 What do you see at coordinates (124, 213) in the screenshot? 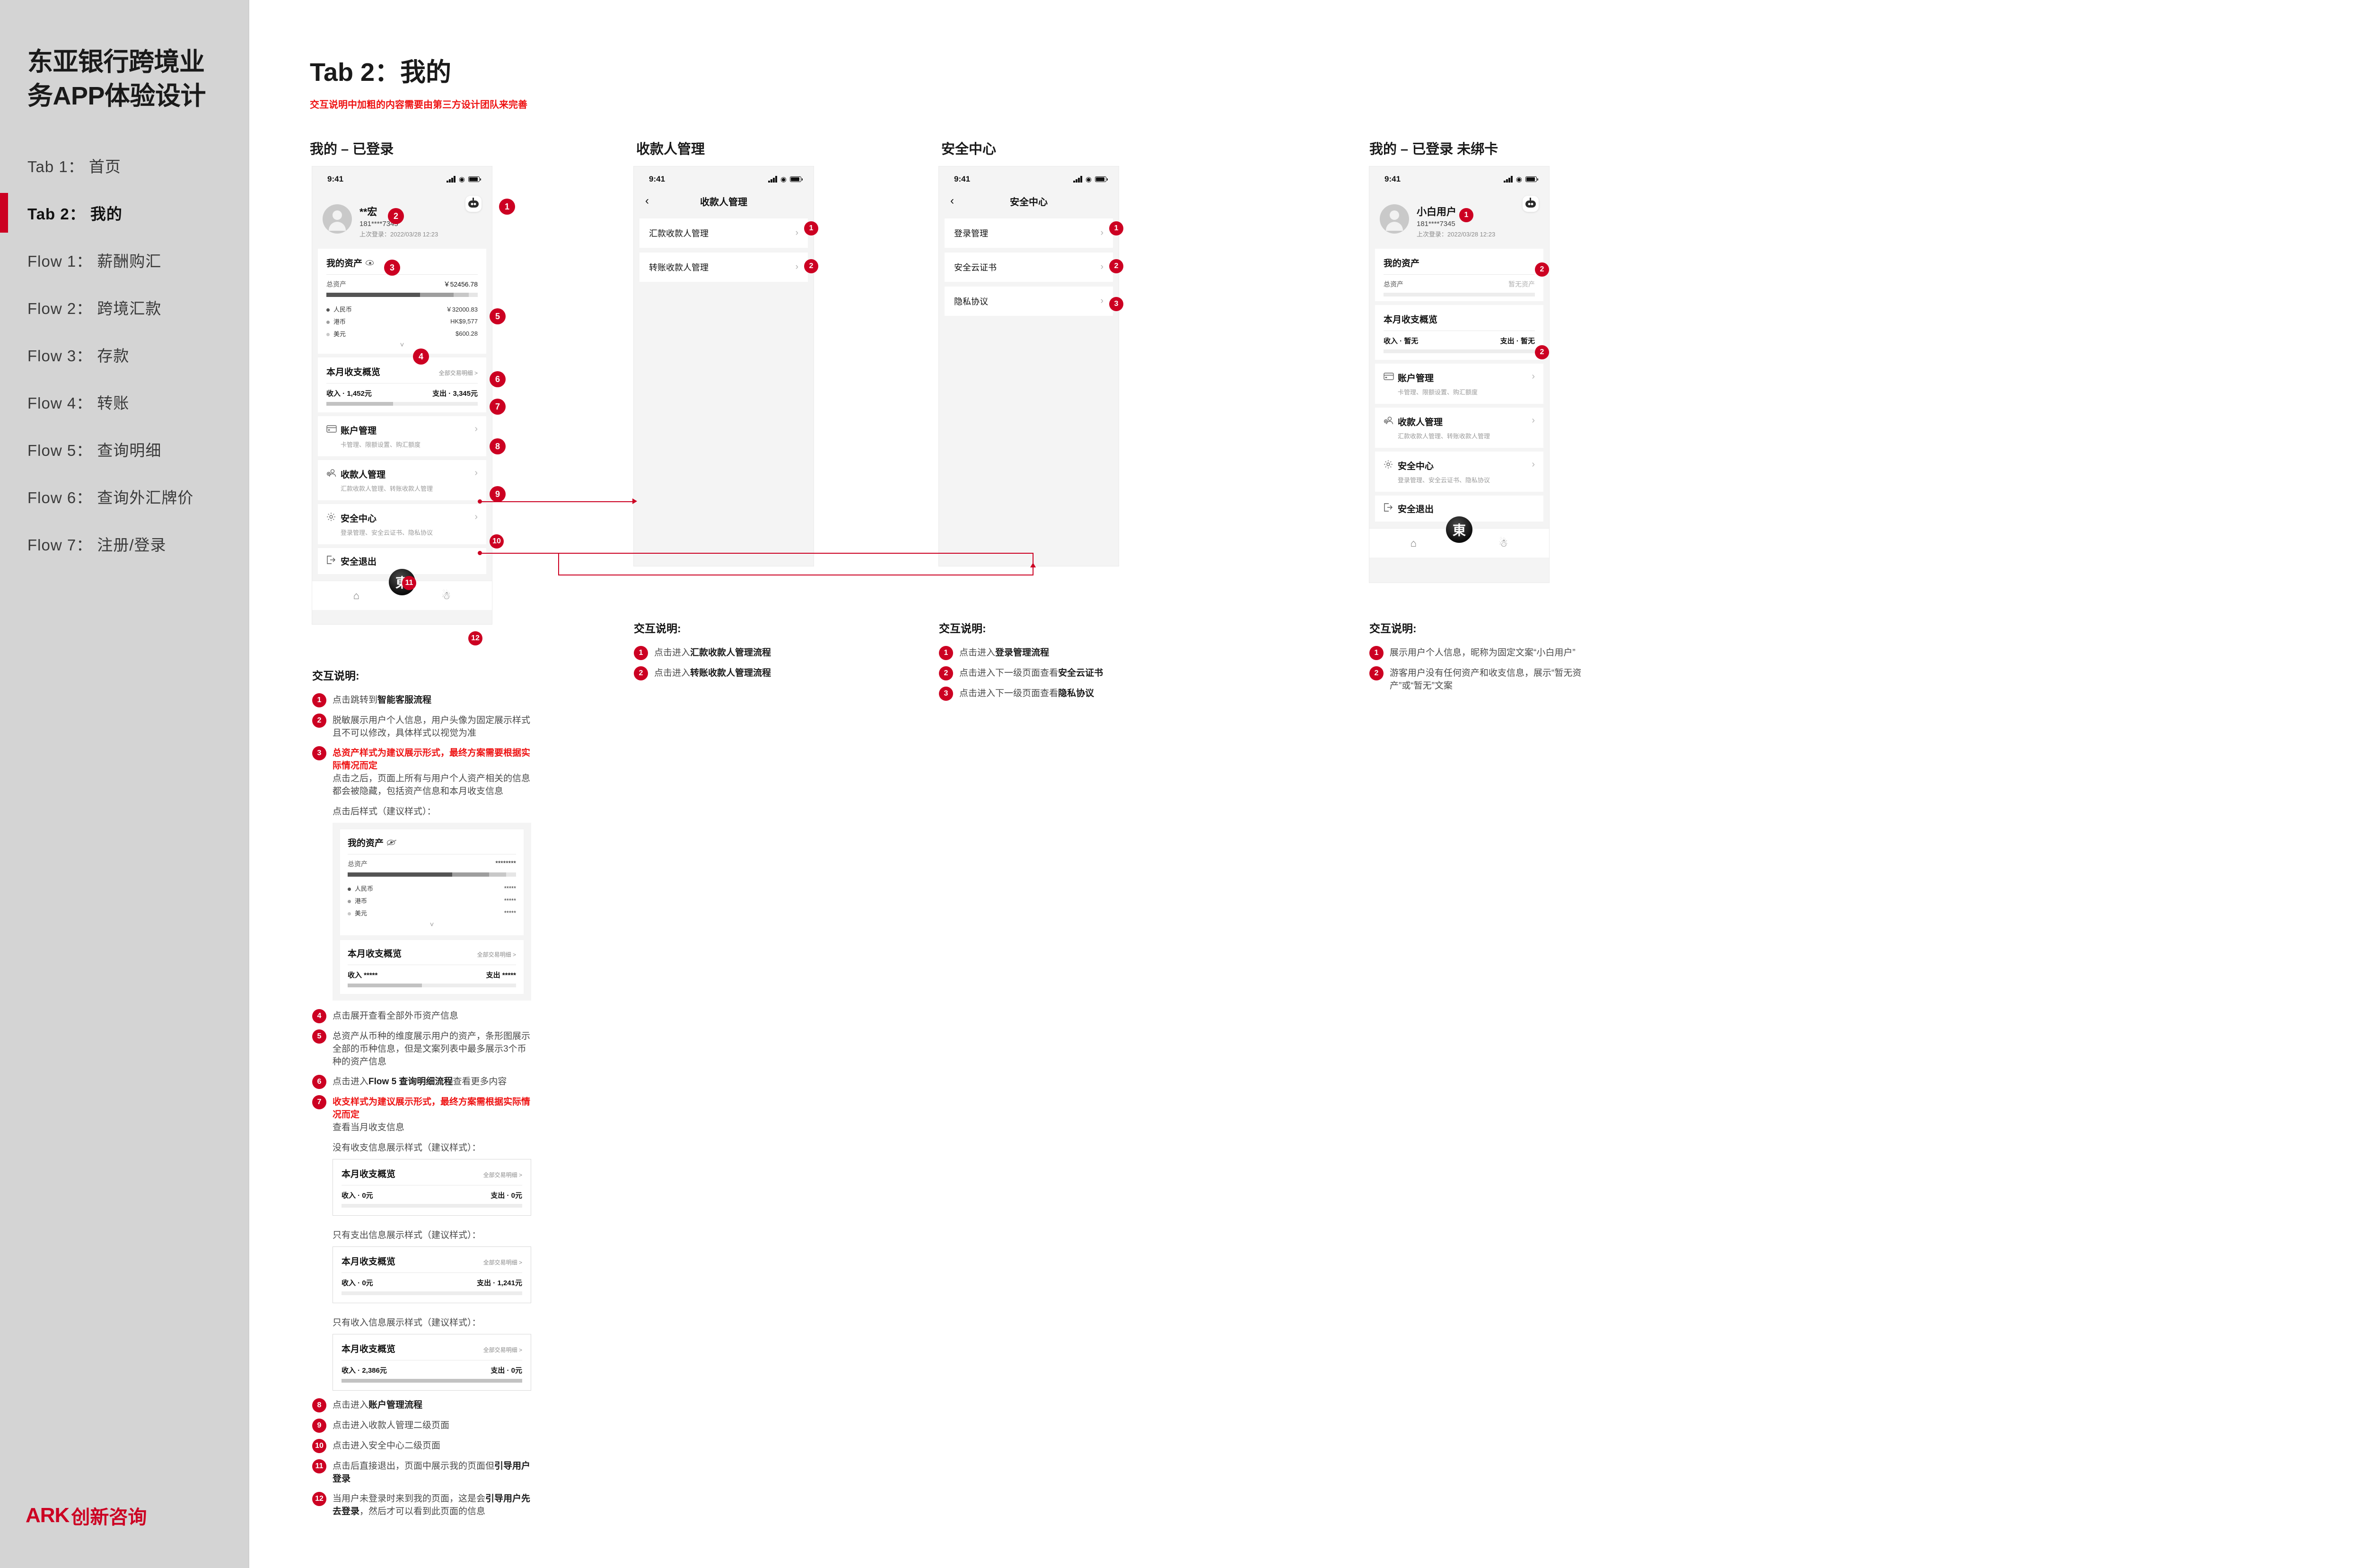
I see `sidebar-item-1: Tab 2： 我的` at bounding box center [124, 213].